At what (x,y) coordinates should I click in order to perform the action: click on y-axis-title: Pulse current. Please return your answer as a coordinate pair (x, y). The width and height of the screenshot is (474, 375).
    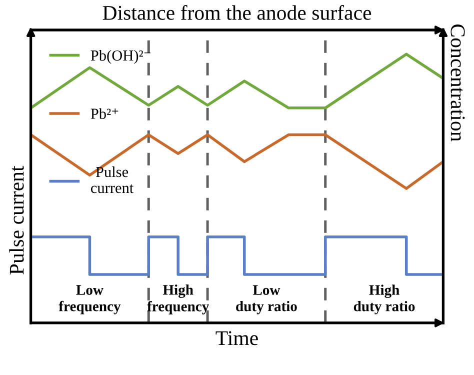
    Looking at the image, I should click on (16, 220).